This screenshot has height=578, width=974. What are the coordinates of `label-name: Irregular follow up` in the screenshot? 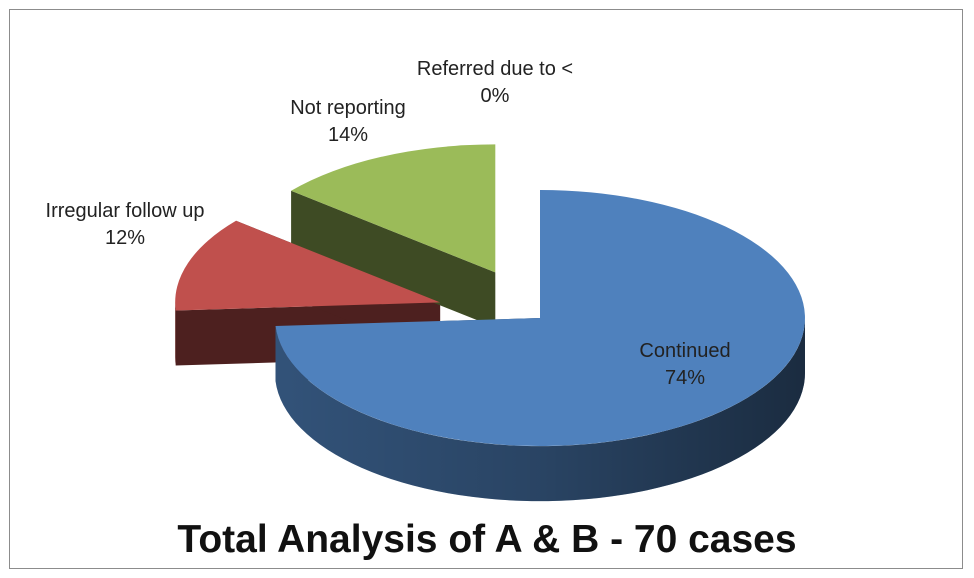 It's located at (125, 211).